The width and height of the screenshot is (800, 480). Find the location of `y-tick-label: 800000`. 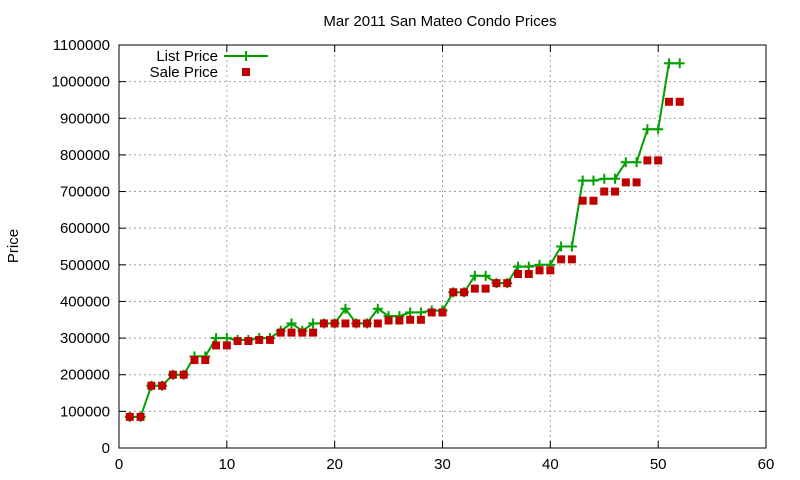

y-tick-label: 800000 is located at coordinates (85, 155).